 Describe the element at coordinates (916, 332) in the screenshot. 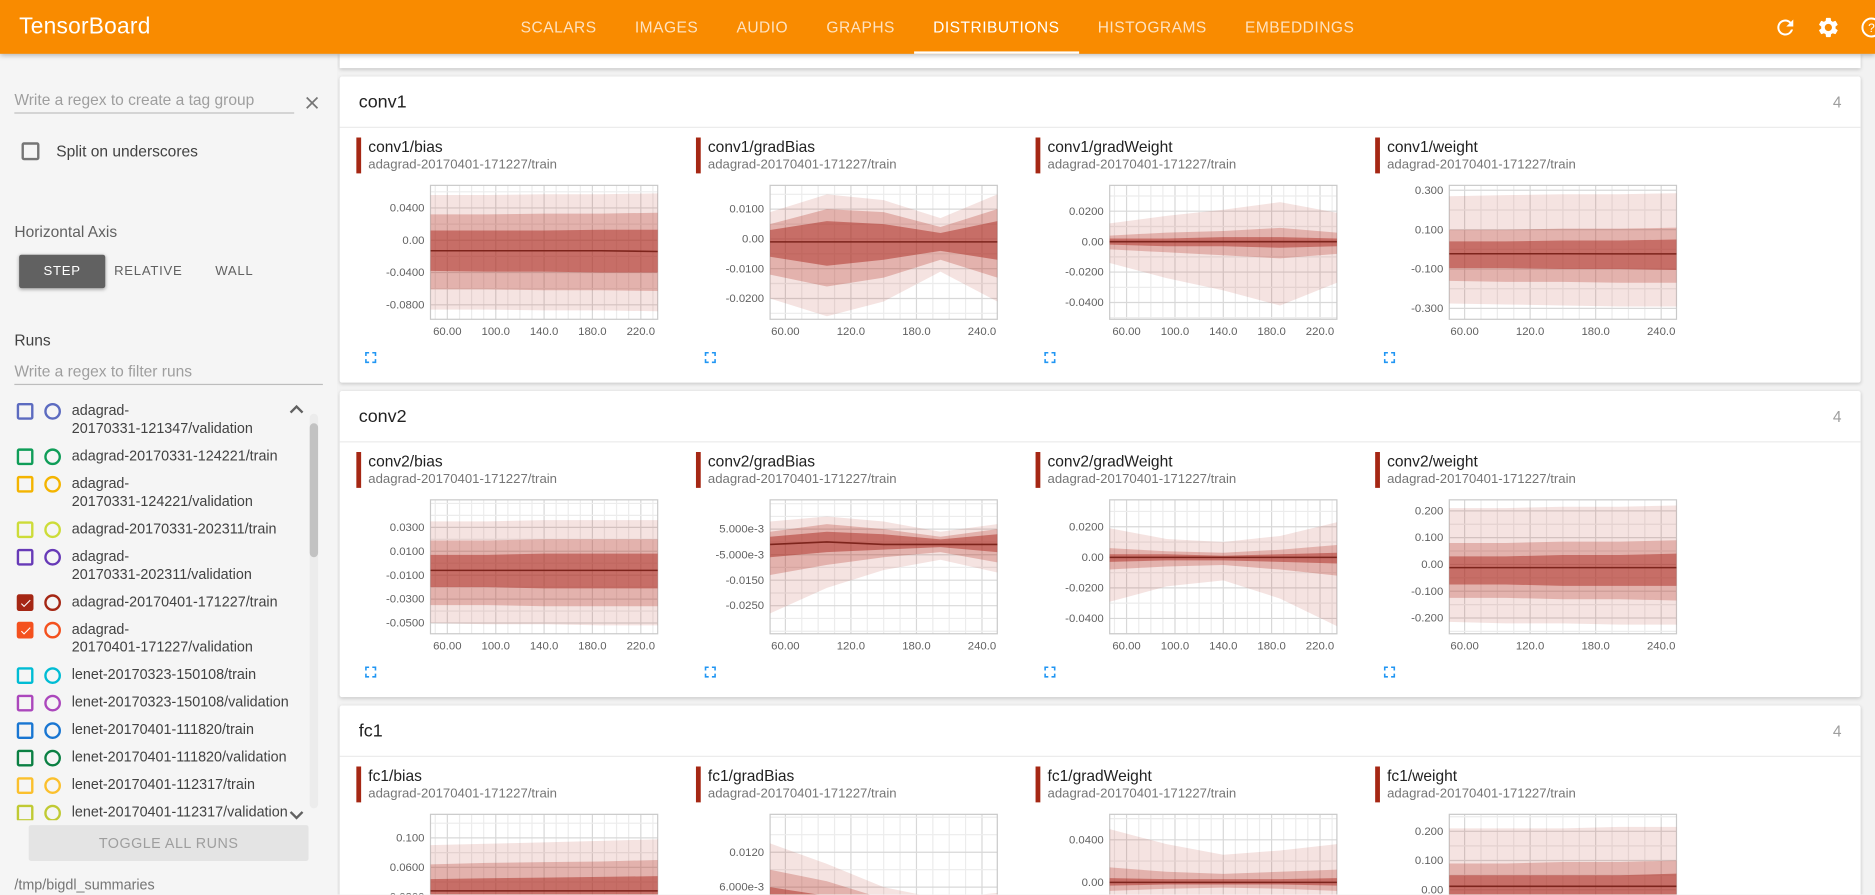

I see `svg-text: 180.0` at that location.